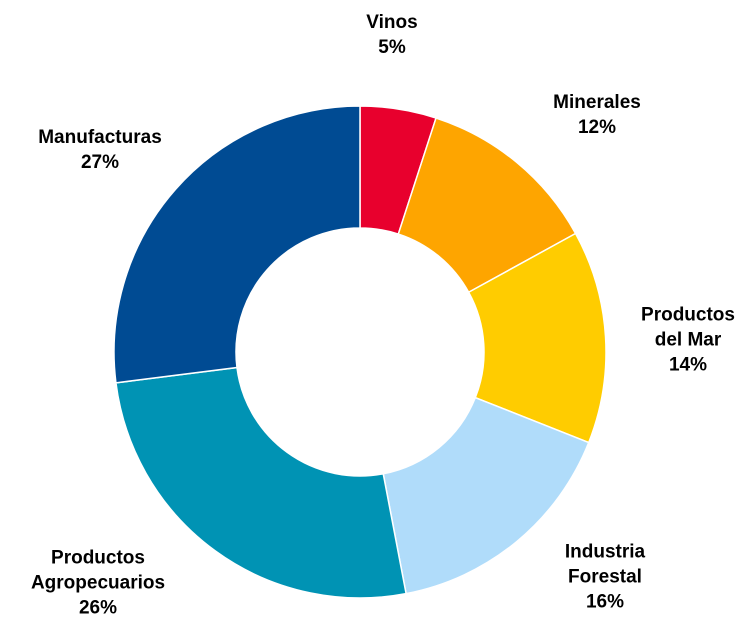 Image resolution: width=750 pixels, height=624 pixels. I want to click on slice-label: Productos del Mar 14%, so click(688, 340).